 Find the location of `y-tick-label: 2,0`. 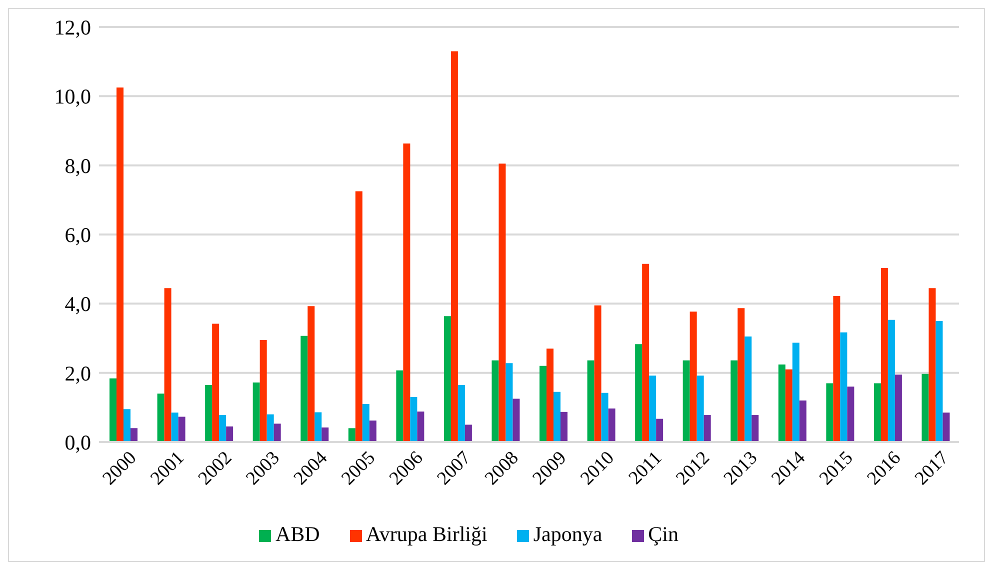

y-tick-label: 2,0 is located at coordinates (77, 373).